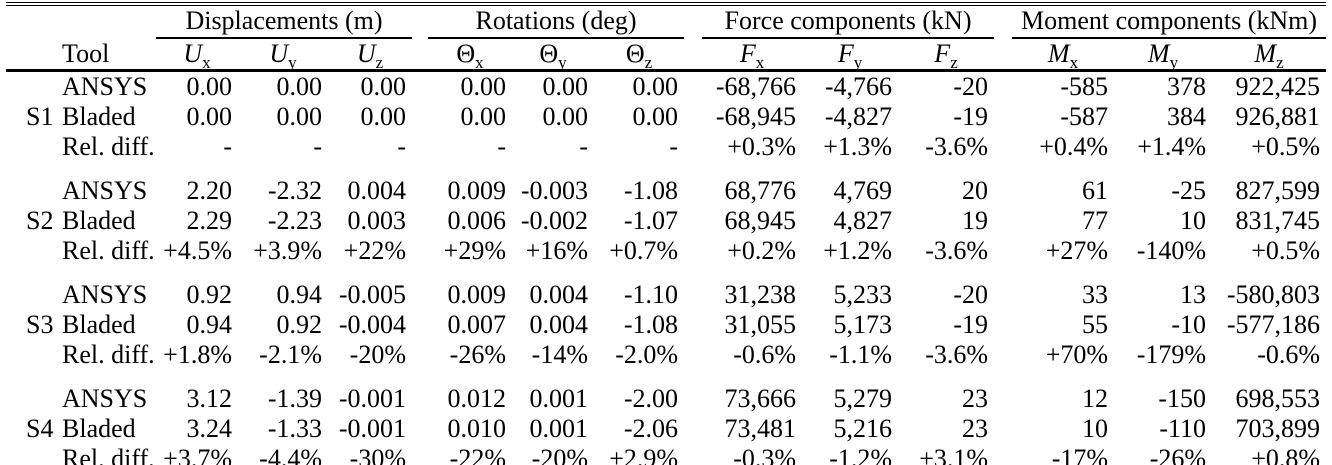 The image size is (1332, 465). Describe the element at coordinates (1278, 86) in the screenshot. I see `value-cell: 922,425` at that location.